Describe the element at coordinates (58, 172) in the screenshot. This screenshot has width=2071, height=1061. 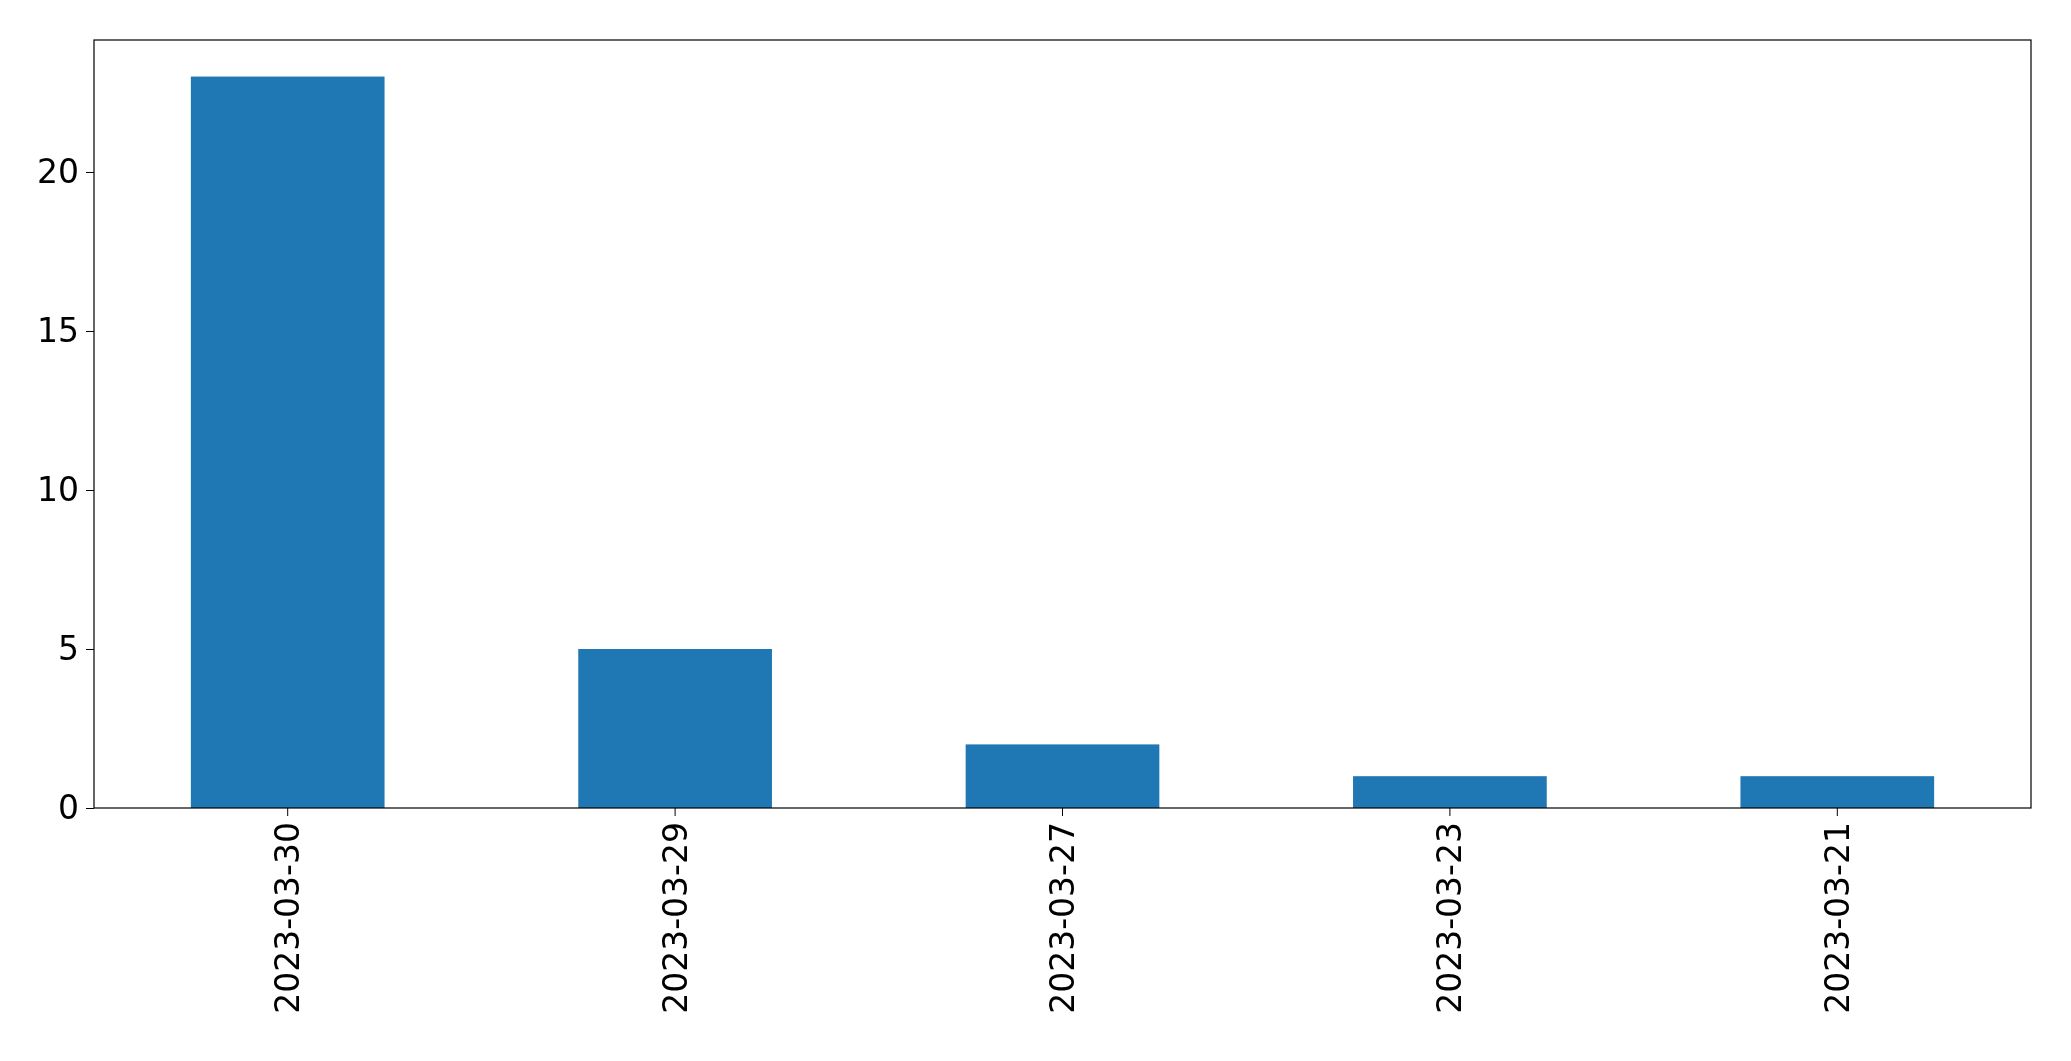
I see `y-tick-label: 20` at that location.